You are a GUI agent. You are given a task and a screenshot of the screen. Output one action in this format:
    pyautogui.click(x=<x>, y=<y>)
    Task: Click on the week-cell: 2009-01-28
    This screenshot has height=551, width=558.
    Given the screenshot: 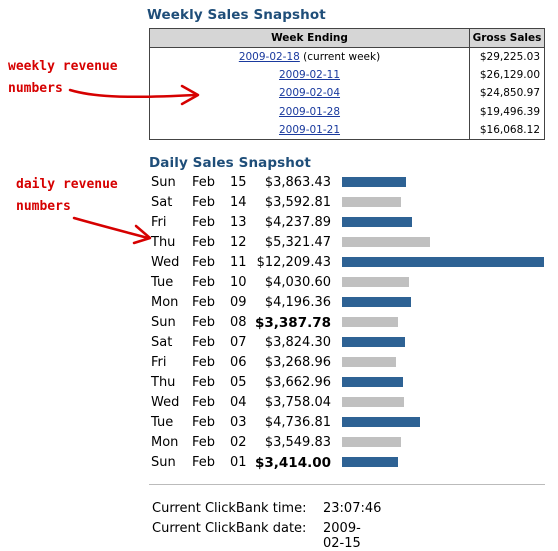 What is the action you would take?
    pyautogui.click(x=309, y=111)
    